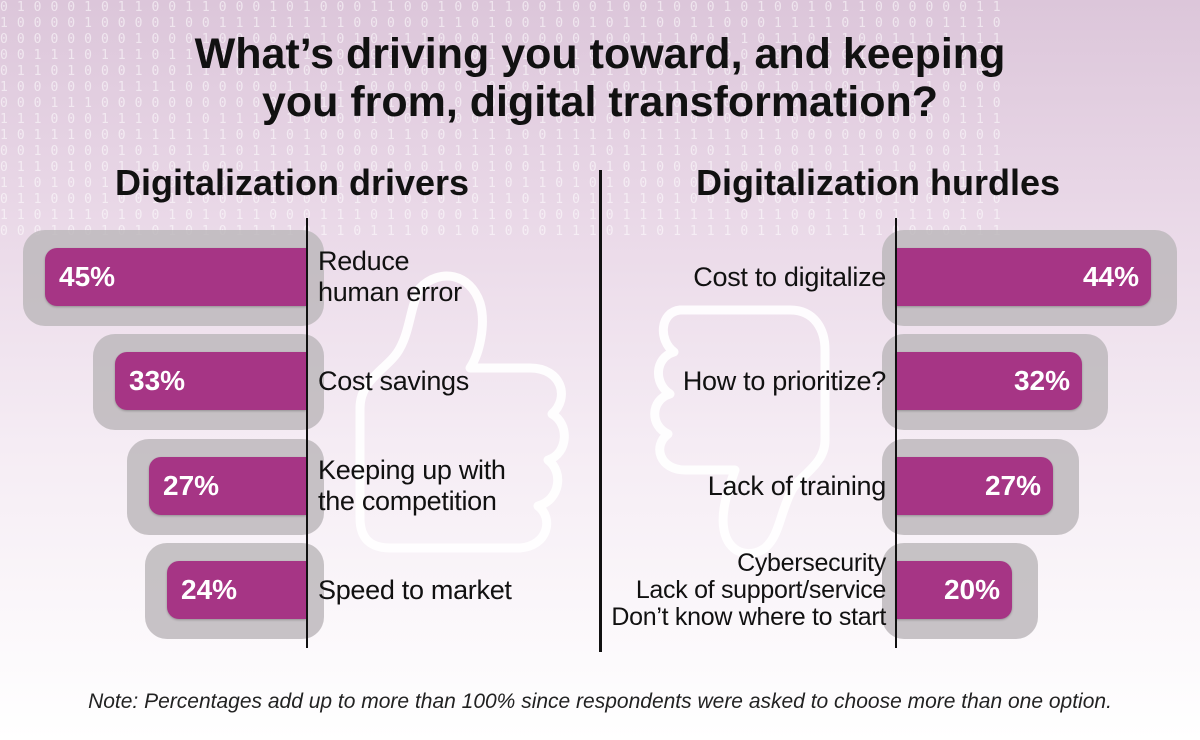 The image size is (1200, 740). What do you see at coordinates (974, 486) in the screenshot?
I see `hurdle-bar: 27%` at bounding box center [974, 486].